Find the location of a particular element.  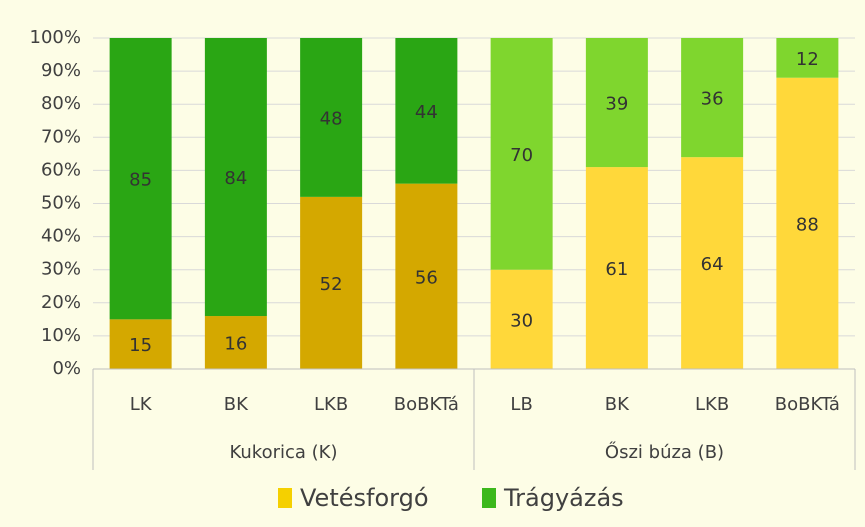

data-label: 16 is located at coordinates (235, 344).